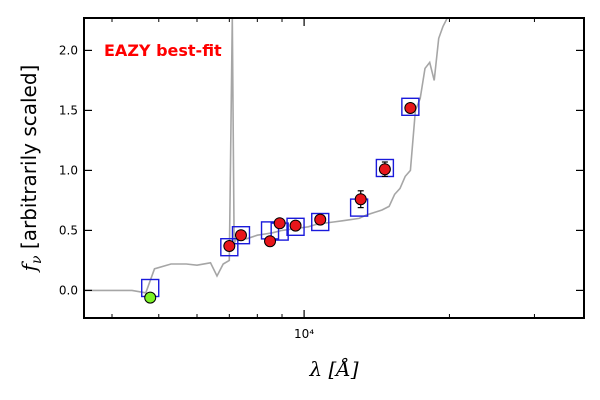 The width and height of the screenshot is (600, 400). What do you see at coordinates (68, 230) in the screenshot?
I see `y-tick-label: 0.5` at bounding box center [68, 230].